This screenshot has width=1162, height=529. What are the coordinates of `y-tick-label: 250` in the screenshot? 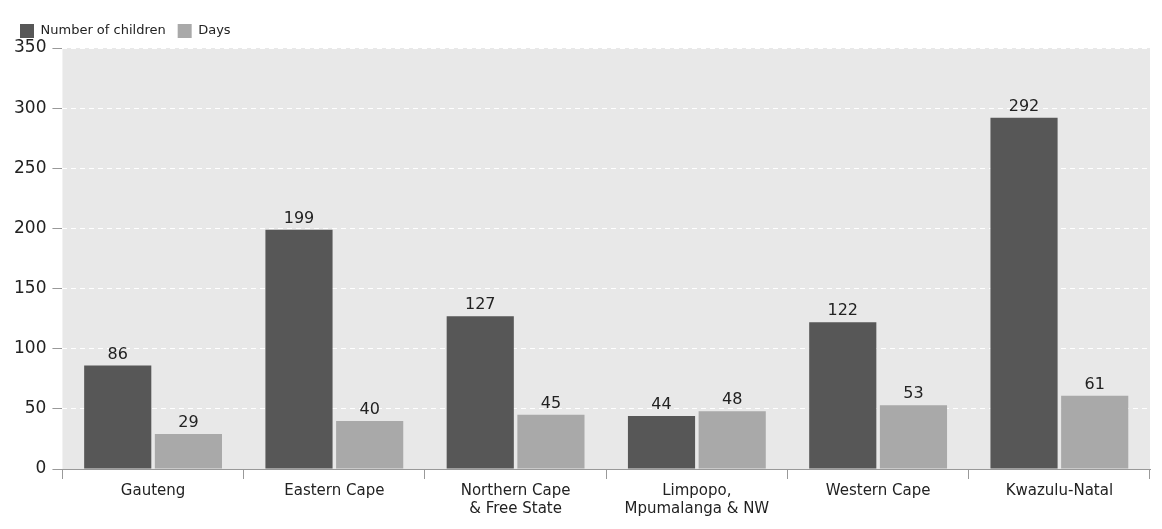 It's located at (30, 166).